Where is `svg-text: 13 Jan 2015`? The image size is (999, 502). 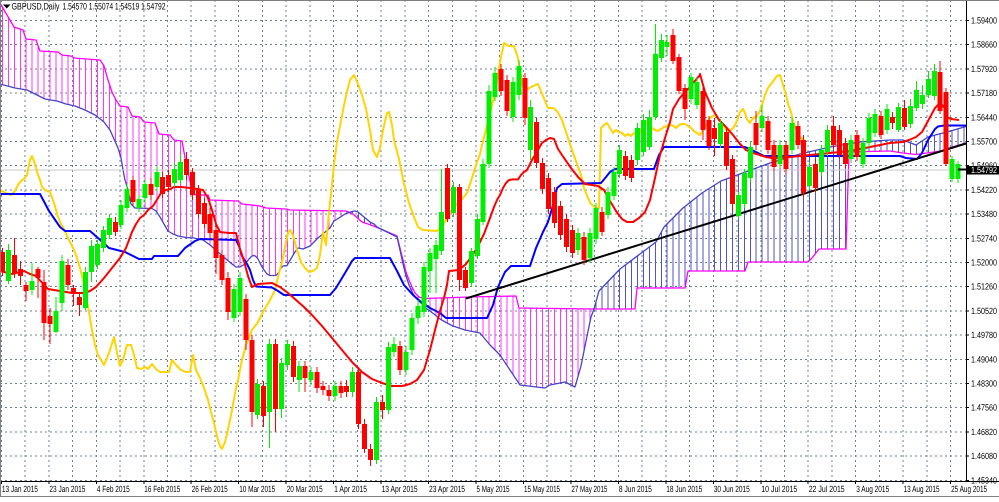 svg-text: 13 Jan 2015 is located at coordinates (20, 489).